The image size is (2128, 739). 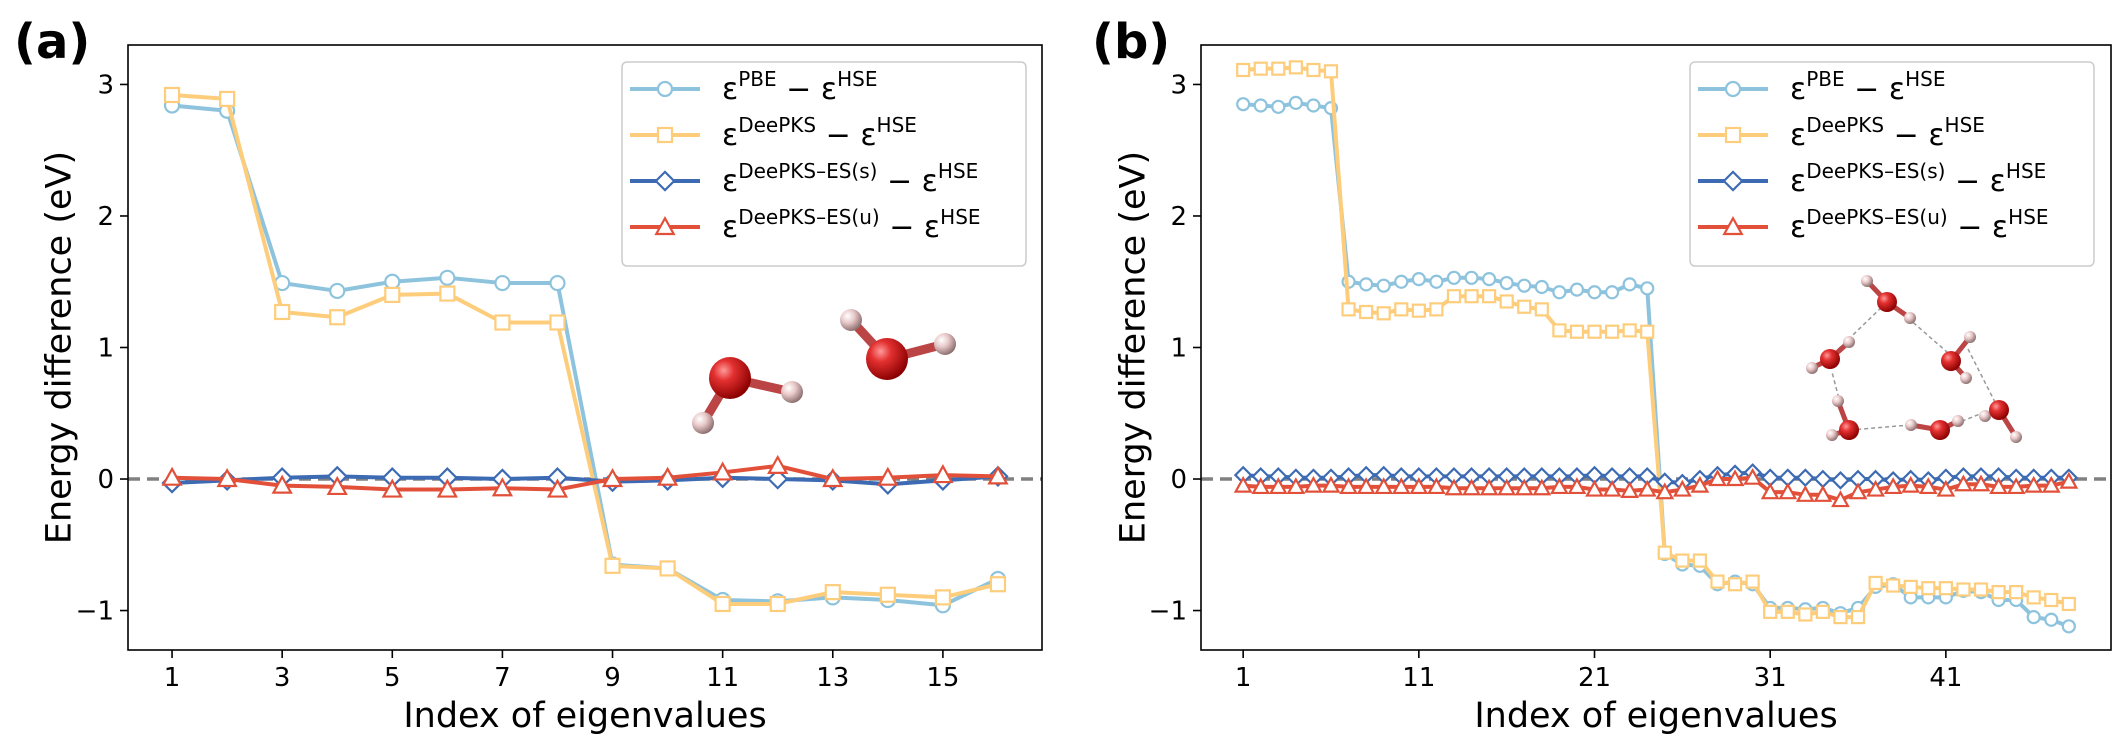 I want to click on panel-b-x-axis-label: Index of eigenvalues, so click(x=1655, y=716).